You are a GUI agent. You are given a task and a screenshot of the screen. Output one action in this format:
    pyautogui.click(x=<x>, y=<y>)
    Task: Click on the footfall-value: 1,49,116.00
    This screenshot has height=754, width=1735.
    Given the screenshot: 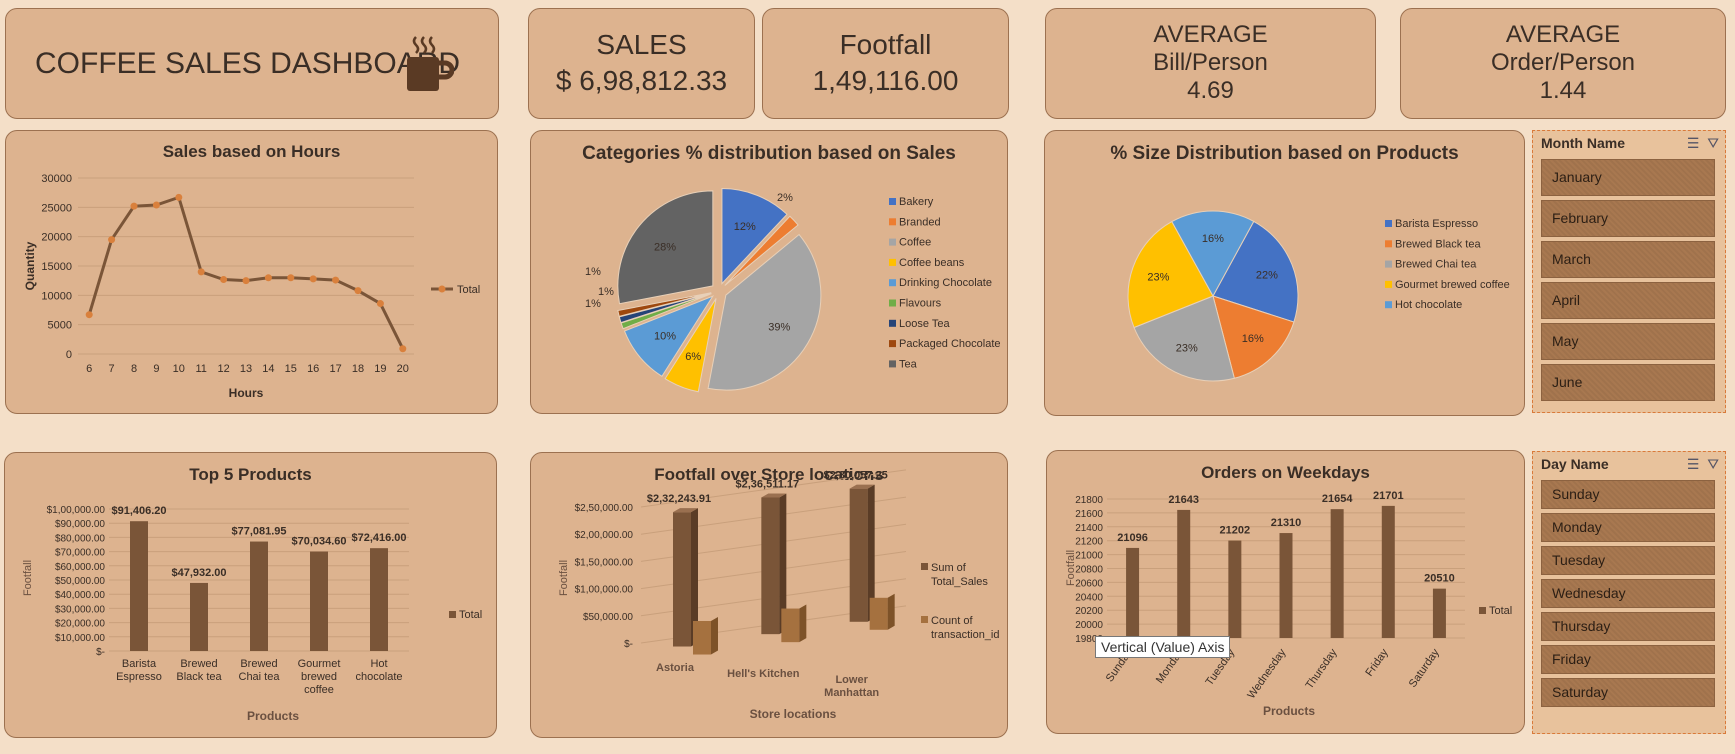 What is the action you would take?
    pyautogui.click(x=885, y=80)
    